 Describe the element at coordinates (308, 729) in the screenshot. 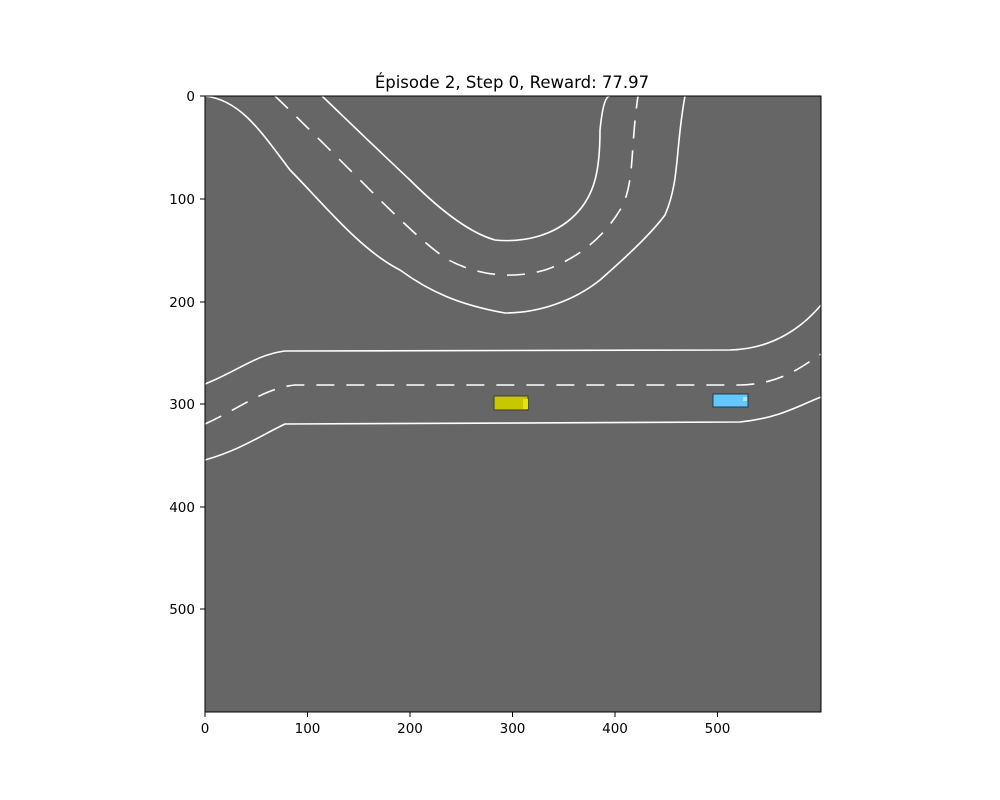

I see `x-tick-label: 100` at that location.